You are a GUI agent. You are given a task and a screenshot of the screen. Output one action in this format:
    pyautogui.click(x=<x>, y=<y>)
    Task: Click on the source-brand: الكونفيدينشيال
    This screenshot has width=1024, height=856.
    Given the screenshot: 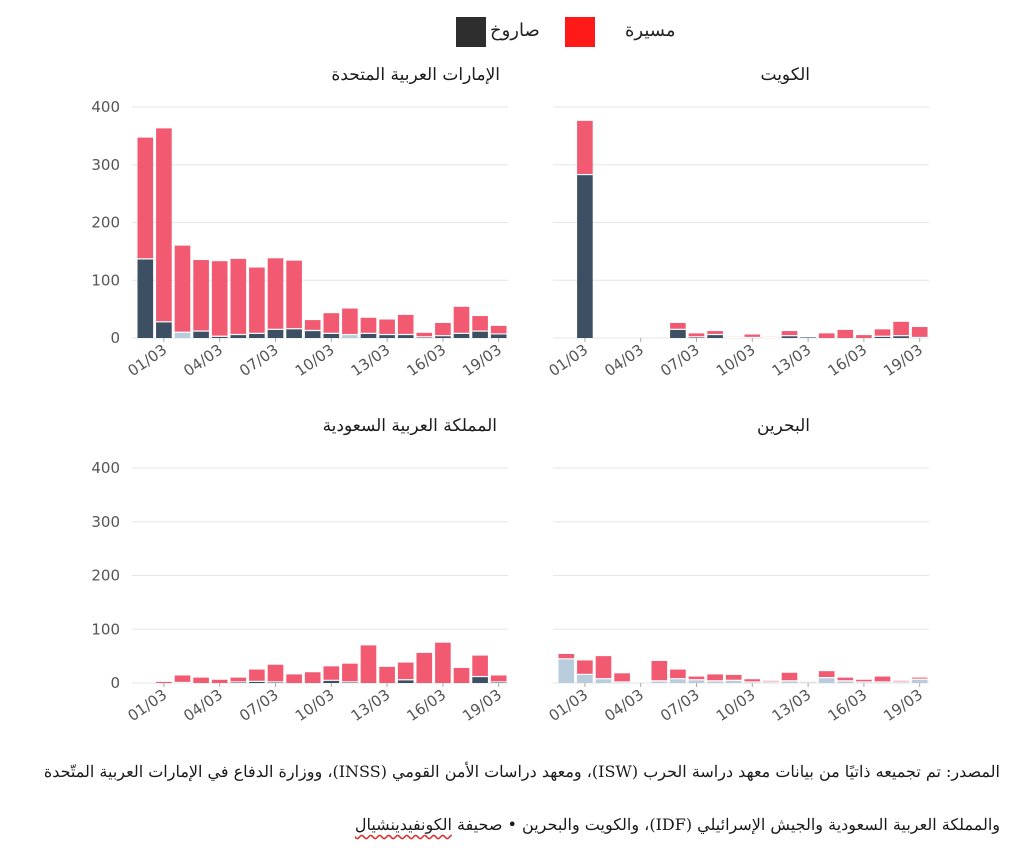 What is the action you would take?
    pyautogui.click(x=403, y=824)
    